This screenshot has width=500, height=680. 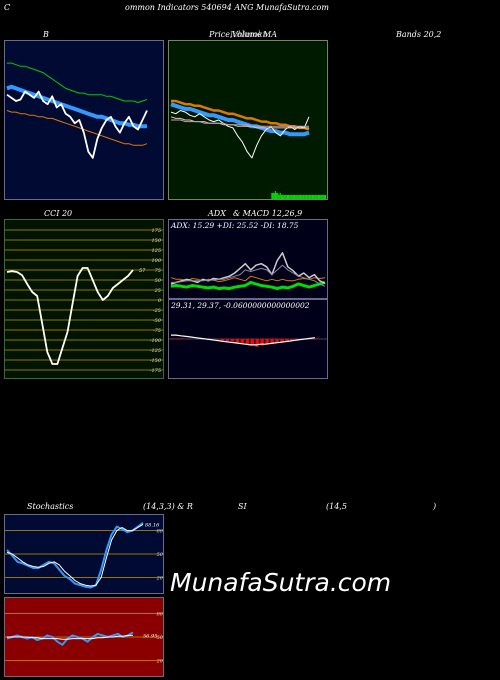 I want to click on rsi-tick-label: 80, so click(x=160, y=615).